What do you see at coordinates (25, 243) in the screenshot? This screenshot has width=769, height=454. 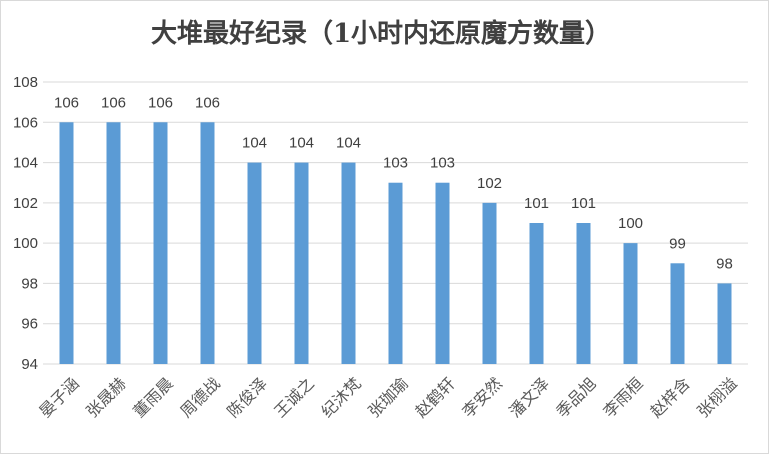 I see `y-tick-label: 100` at bounding box center [25, 243].